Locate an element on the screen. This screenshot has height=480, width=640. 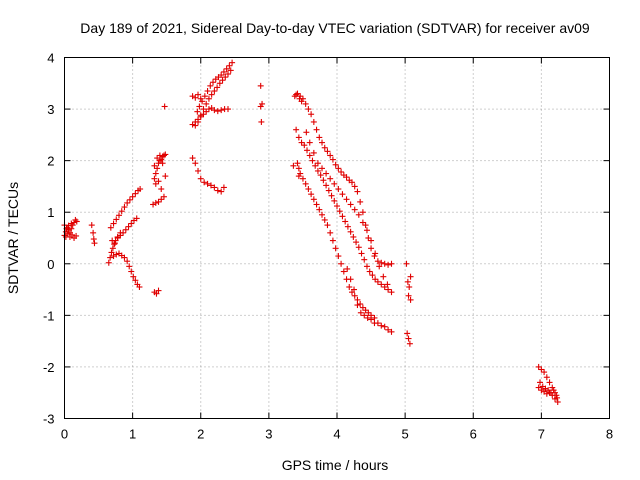
x-tick-label: 8 is located at coordinates (609, 434).